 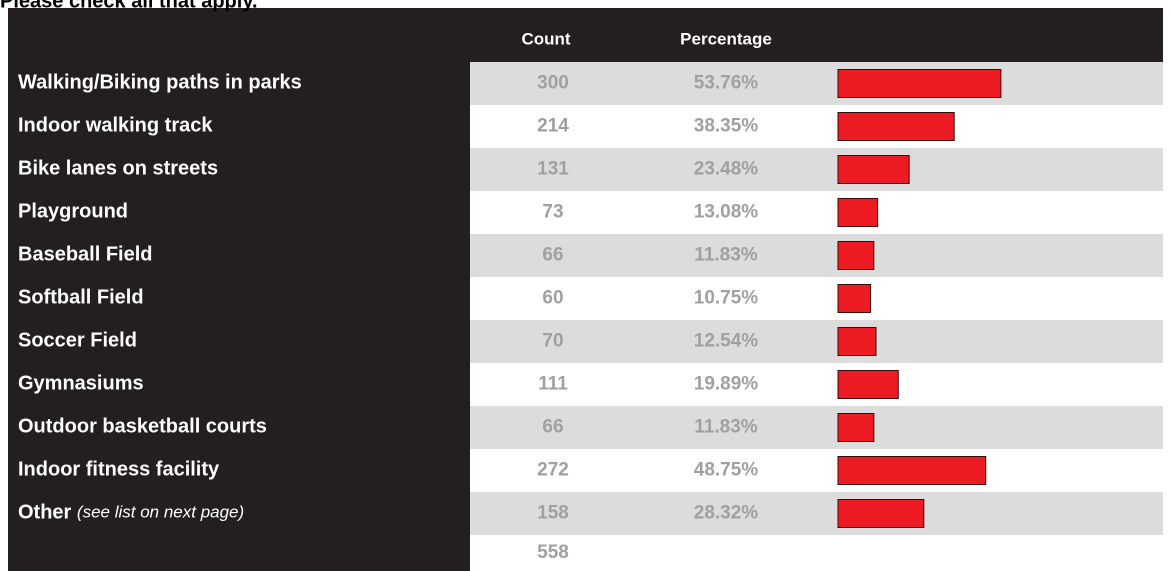 What do you see at coordinates (726, 38) in the screenshot?
I see `column-header: Percentage` at bounding box center [726, 38].